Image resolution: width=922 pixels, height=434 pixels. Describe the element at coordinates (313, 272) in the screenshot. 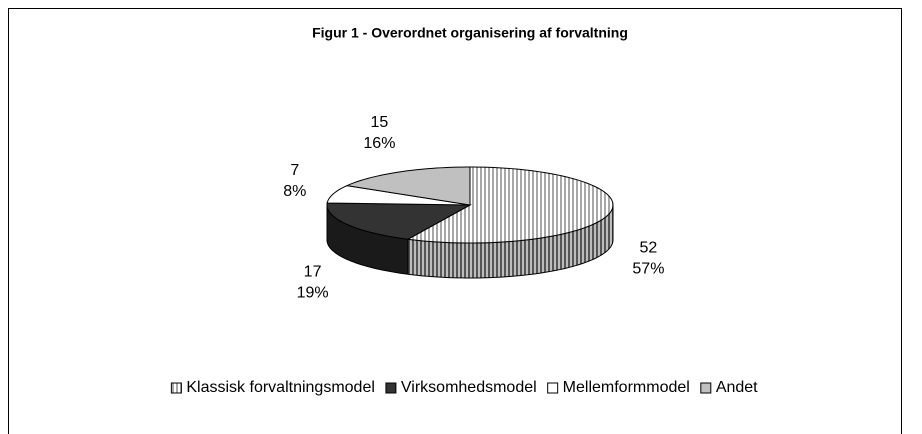

I see `data-label: 17` at that location.